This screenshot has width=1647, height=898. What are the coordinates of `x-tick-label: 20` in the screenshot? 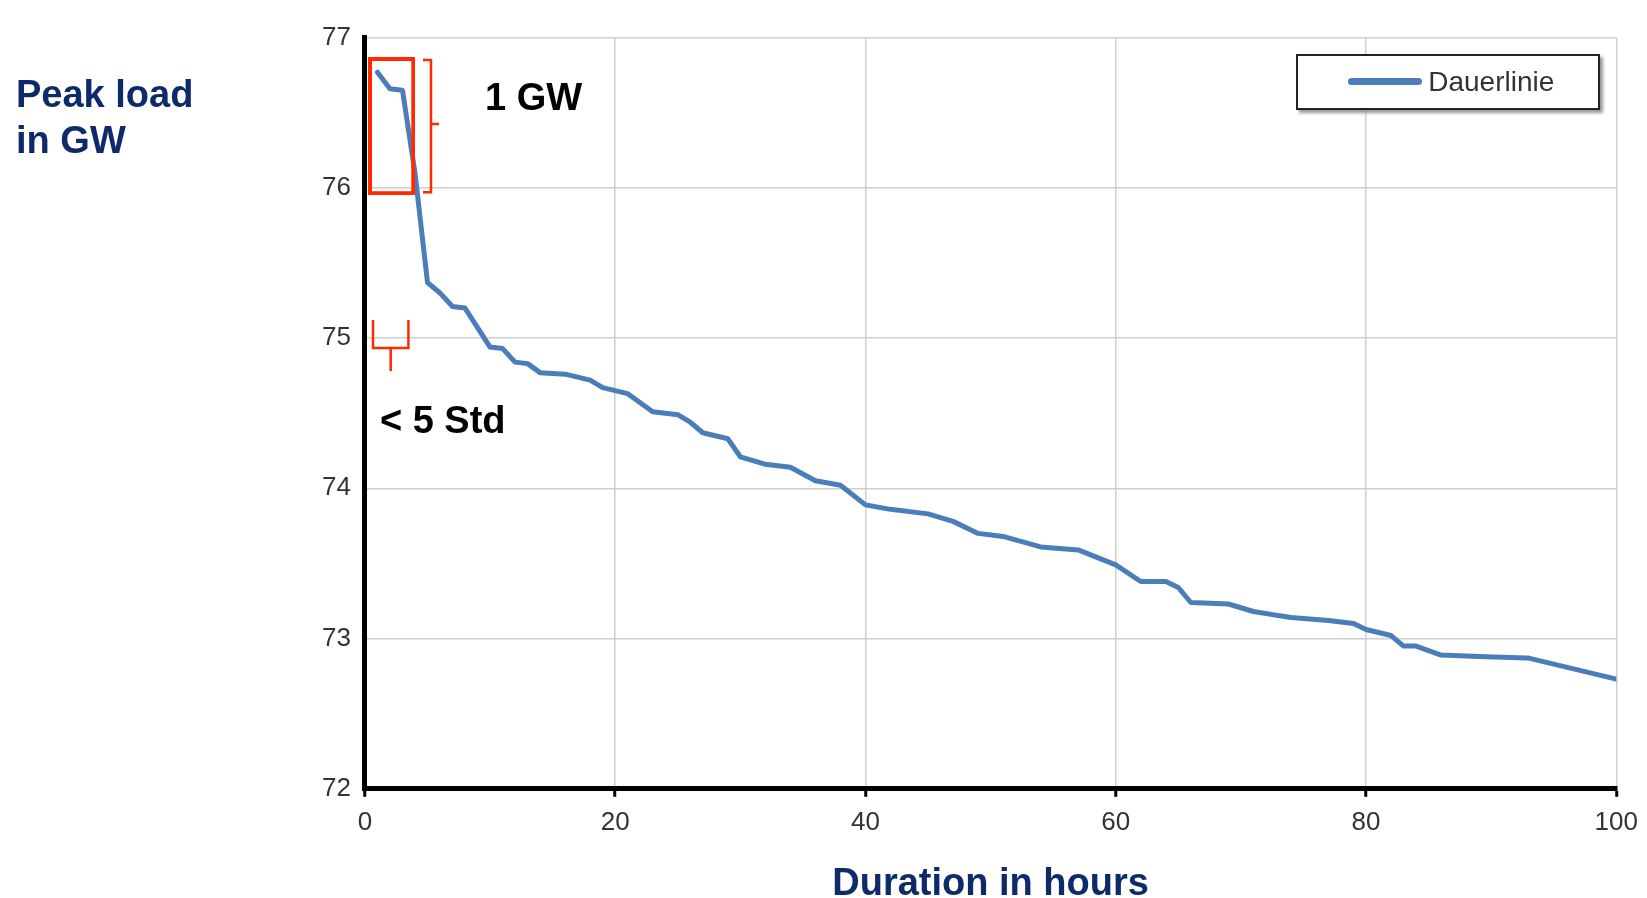 It's located at (615, 820).